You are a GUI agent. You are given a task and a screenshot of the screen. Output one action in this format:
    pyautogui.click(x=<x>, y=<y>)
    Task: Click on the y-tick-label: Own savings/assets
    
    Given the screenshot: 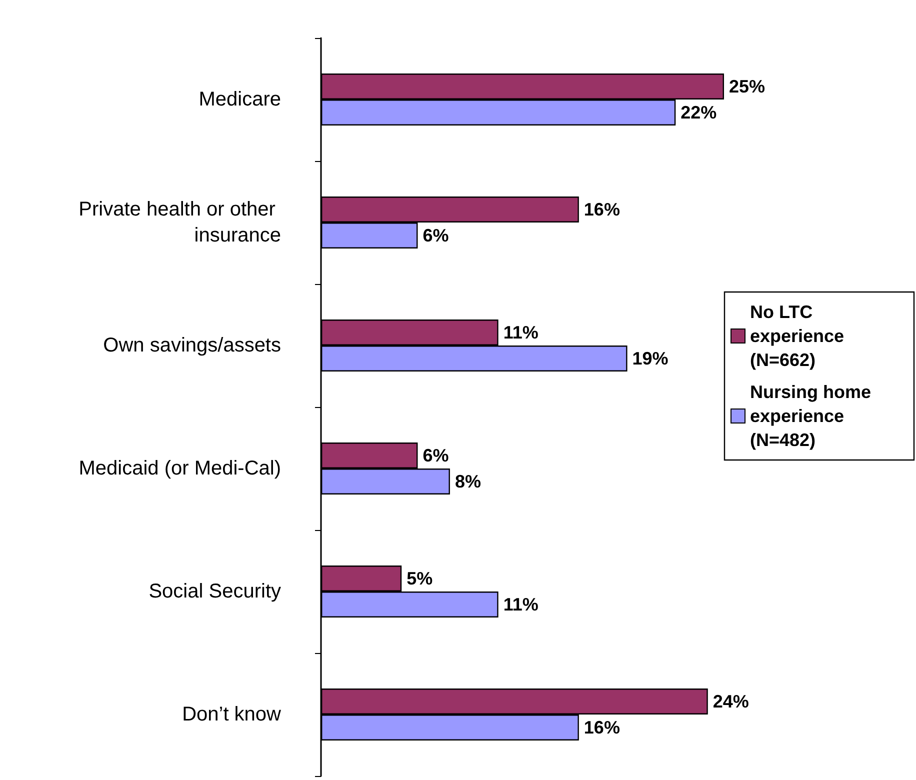 What is the action you would take?
    pyautogui.click(x=192, y=345)
    